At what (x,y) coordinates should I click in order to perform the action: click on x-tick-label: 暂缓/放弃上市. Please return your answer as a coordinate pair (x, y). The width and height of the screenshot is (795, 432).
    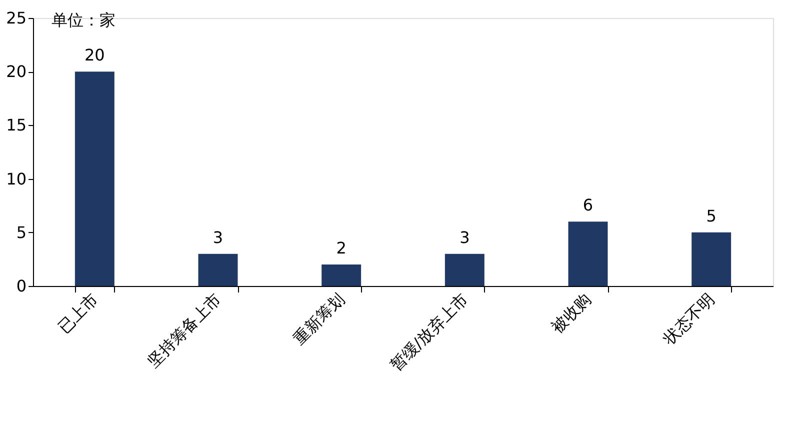
    Looking at the image, I should click on (429, 332).